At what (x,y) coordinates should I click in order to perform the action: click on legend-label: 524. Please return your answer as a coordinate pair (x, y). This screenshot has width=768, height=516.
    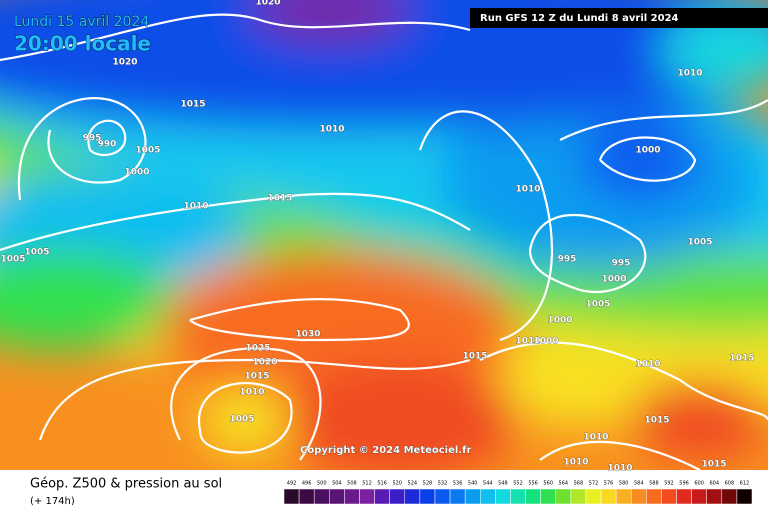
    Looking at the image, I should click on (413, 484).